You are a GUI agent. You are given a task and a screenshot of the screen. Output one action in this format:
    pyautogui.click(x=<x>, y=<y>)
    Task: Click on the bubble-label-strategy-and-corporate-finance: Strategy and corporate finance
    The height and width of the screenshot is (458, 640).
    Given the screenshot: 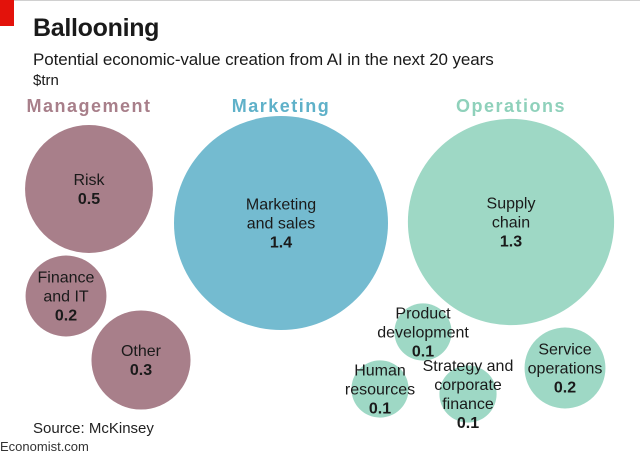 What is the action you would take?
    pyautogui.click(x=468, y=385)
    